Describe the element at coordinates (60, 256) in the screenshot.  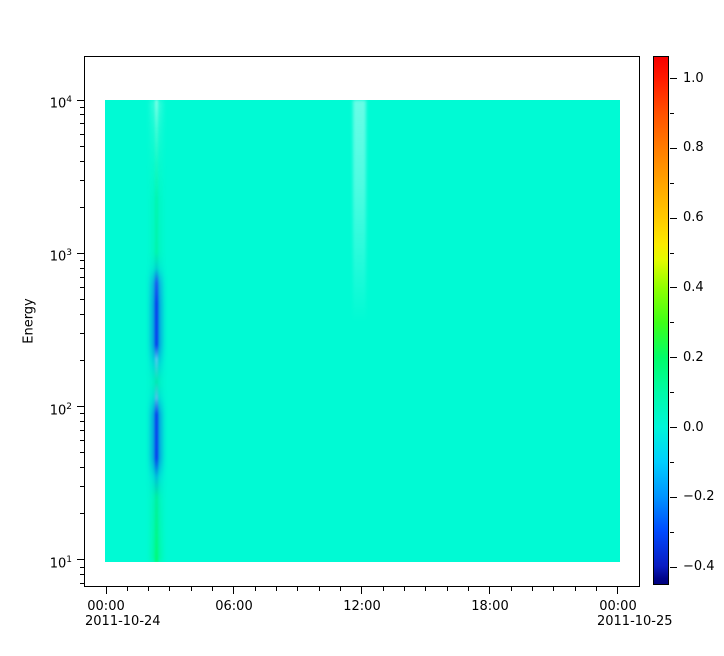
I see `y-tick-label: 10³` at that location.